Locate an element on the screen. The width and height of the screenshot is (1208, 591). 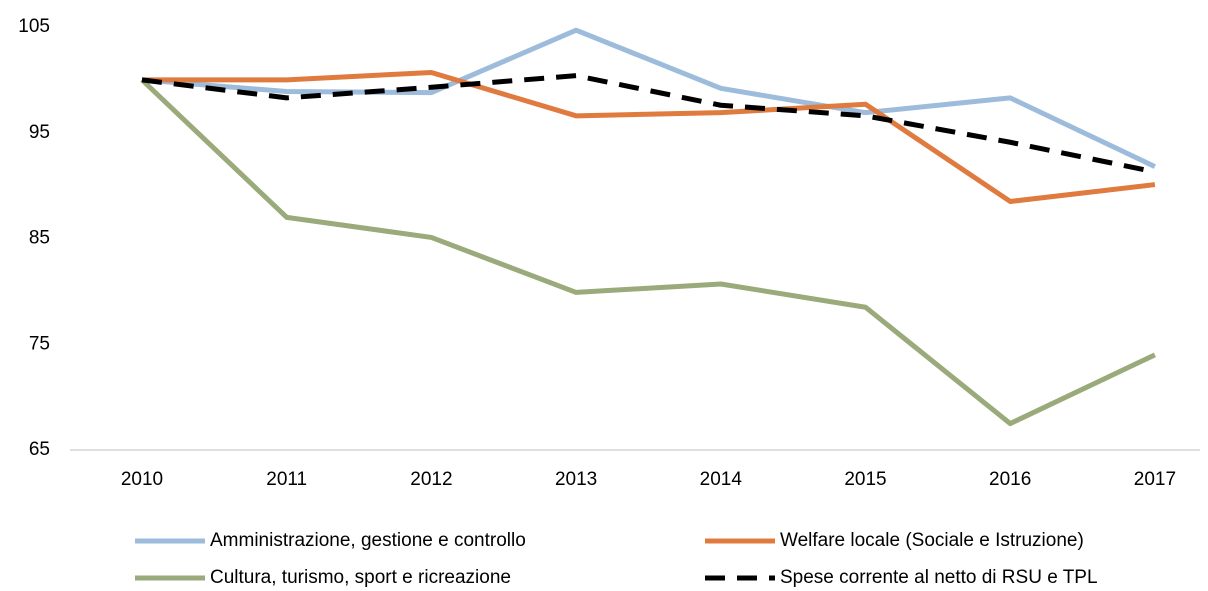
legend-label: Spese corrente al netto di RSU e TPL is located at coordinates (939, 577).